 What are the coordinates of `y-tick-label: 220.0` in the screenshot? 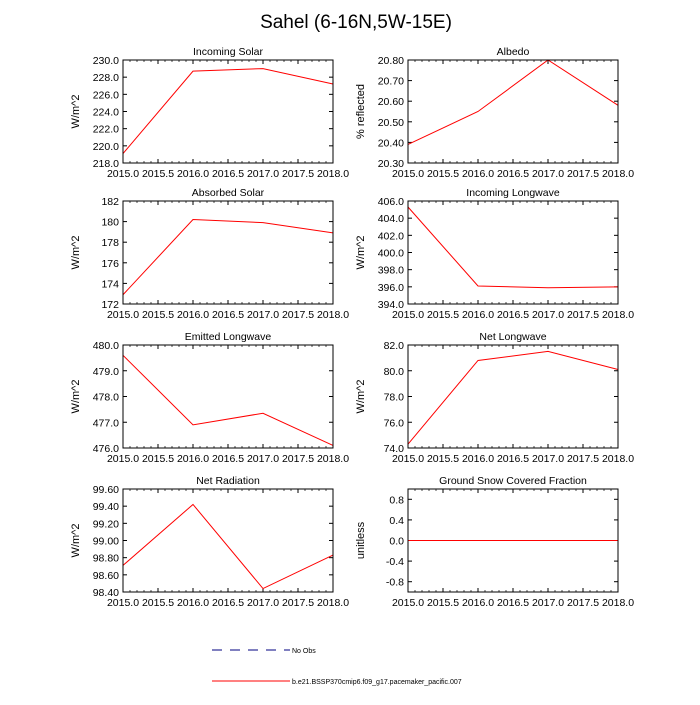 It's located at (106, 147).